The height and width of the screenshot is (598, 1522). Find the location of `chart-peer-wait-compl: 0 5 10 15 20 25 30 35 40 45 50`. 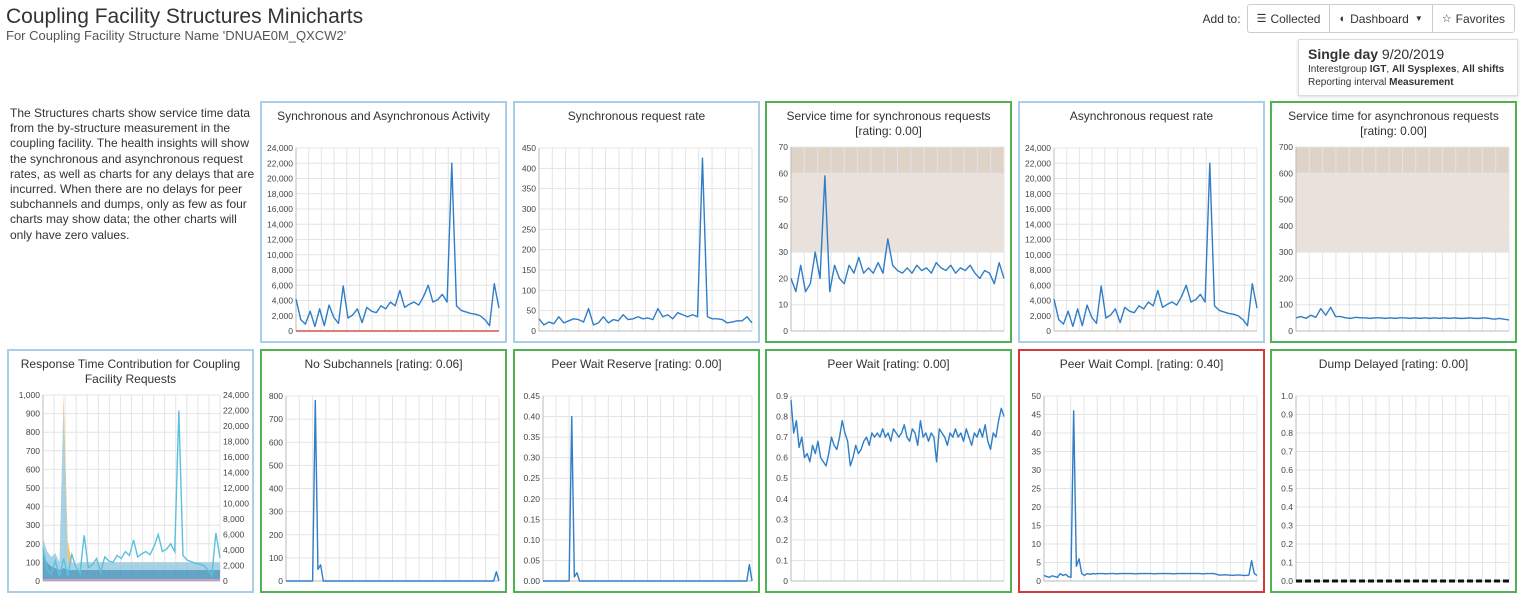

chart-peer-wait-compl: 0 5 10 15 20 25 30 35 40 45 50 is located at coordinates (1145, 488).